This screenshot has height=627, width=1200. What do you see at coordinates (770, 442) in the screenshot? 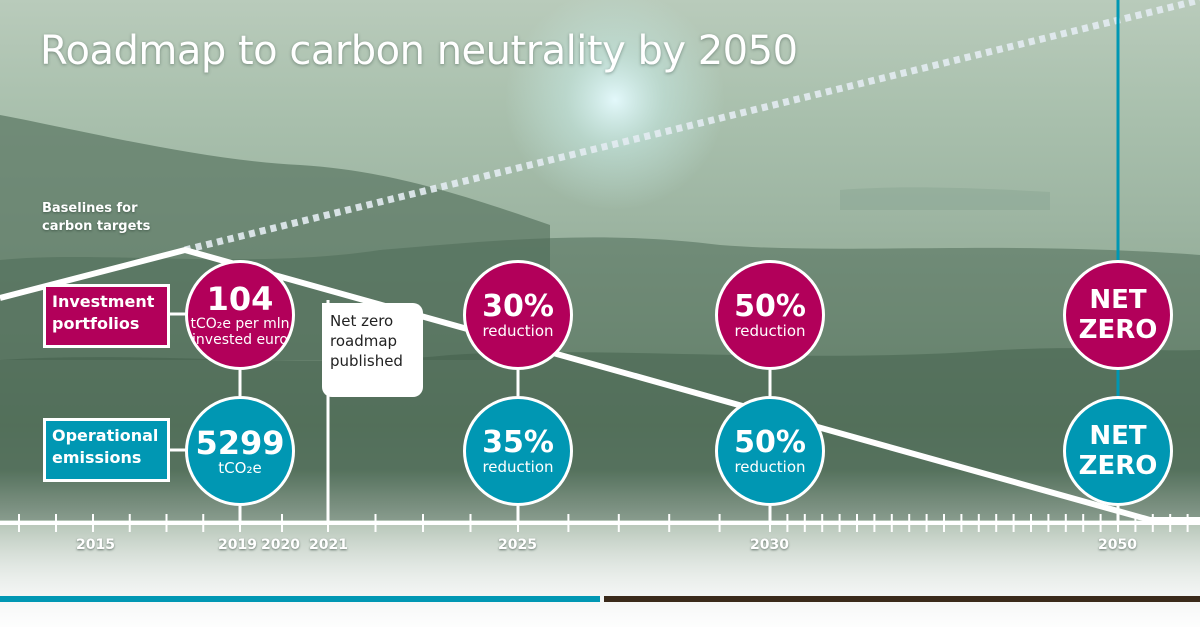
I see `operational-2030-value: 50%` at bounding box center [770, 442].